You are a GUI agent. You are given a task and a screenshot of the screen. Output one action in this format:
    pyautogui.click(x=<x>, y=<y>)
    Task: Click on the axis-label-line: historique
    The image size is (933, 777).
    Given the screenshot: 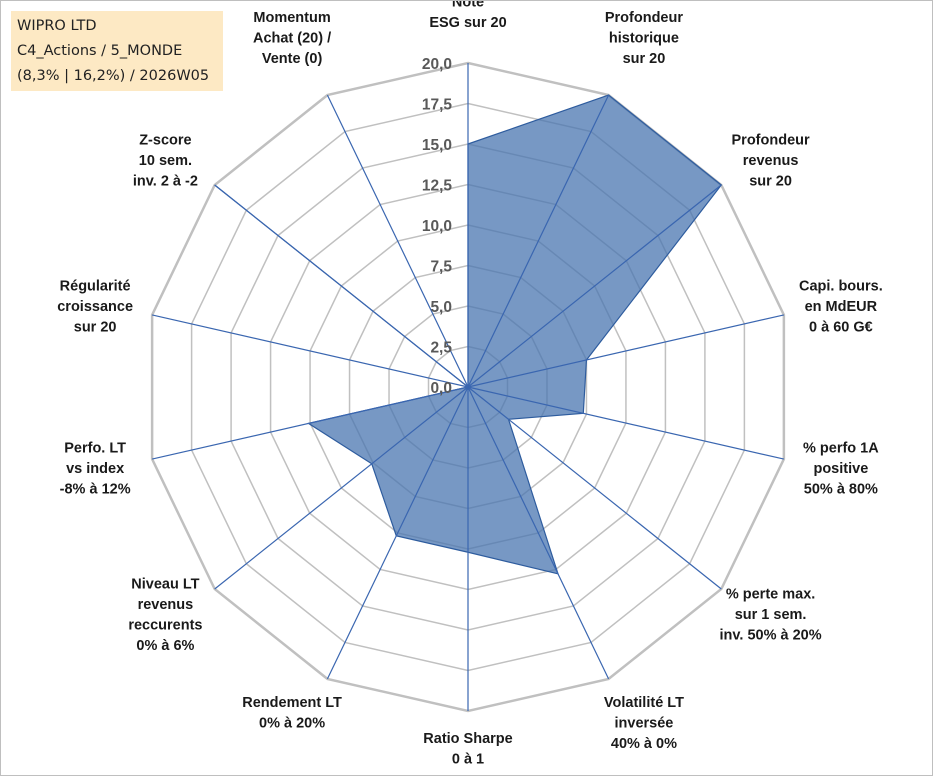 What is the action you would take?
    pyautogui.click(x=644, y=38)
    